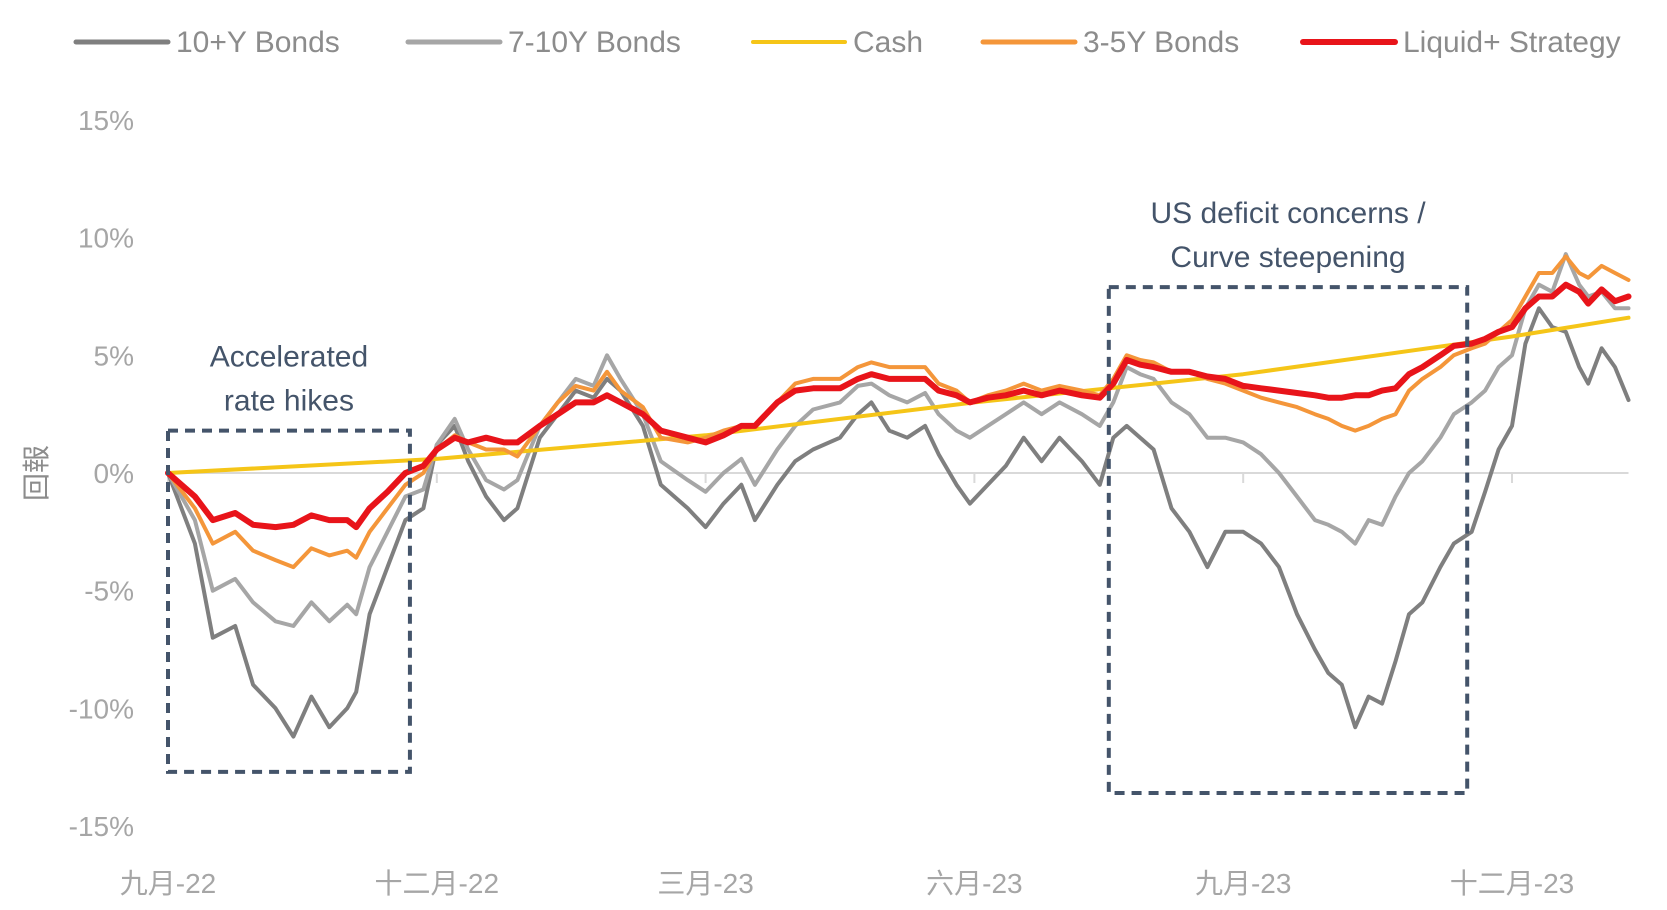 The height and width of the screenshot is (910, 1667). I want to click on y-tick-label: 10%, so click(106, 238).